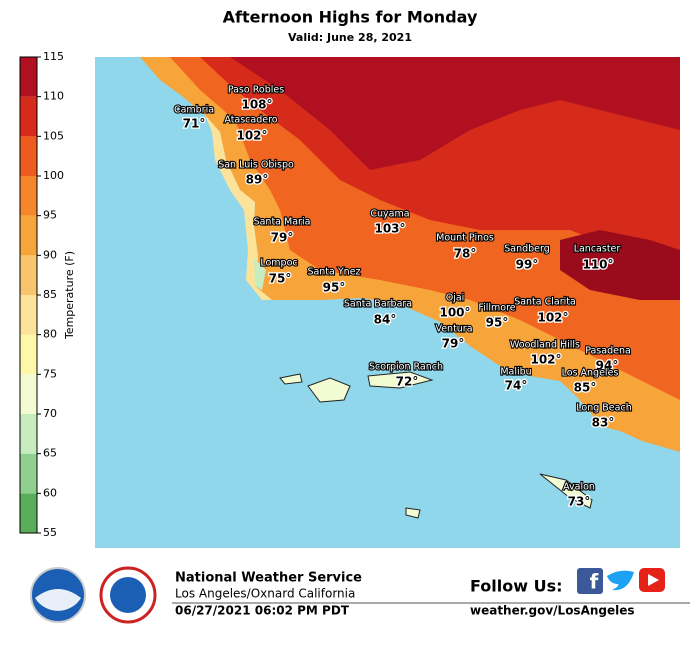 Image resolution: width=700 pixels, height=647 pixels. Describe the element at coordinates (333, 272) in the screenshot. I see `city-name: Santa Ynez` at that location.